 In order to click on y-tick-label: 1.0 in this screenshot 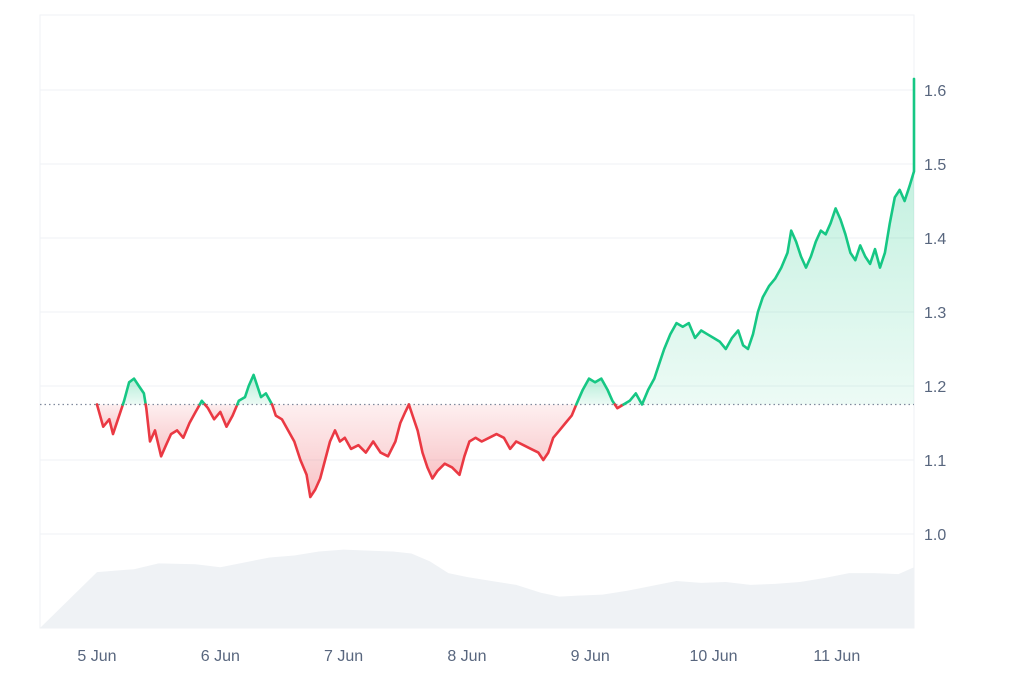, I will do `click(935, 535)`.